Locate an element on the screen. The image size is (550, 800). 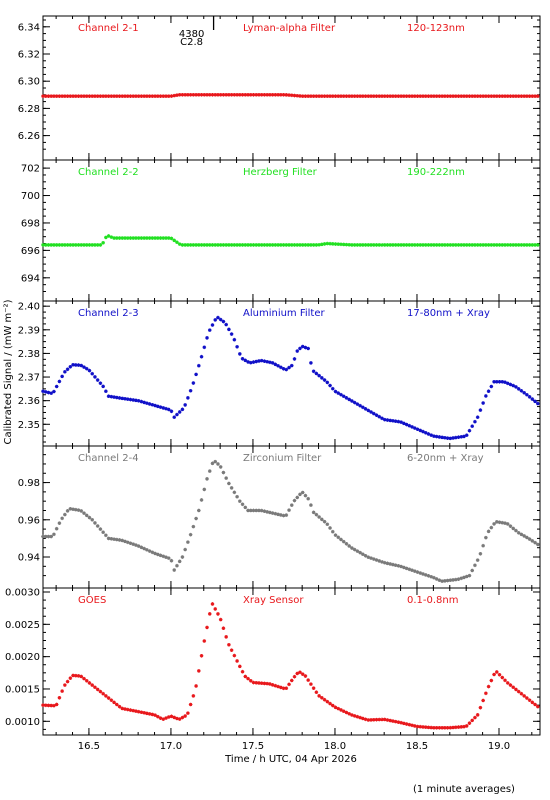
y-tick-label: 6.30 is located at coordinates (29, 82).